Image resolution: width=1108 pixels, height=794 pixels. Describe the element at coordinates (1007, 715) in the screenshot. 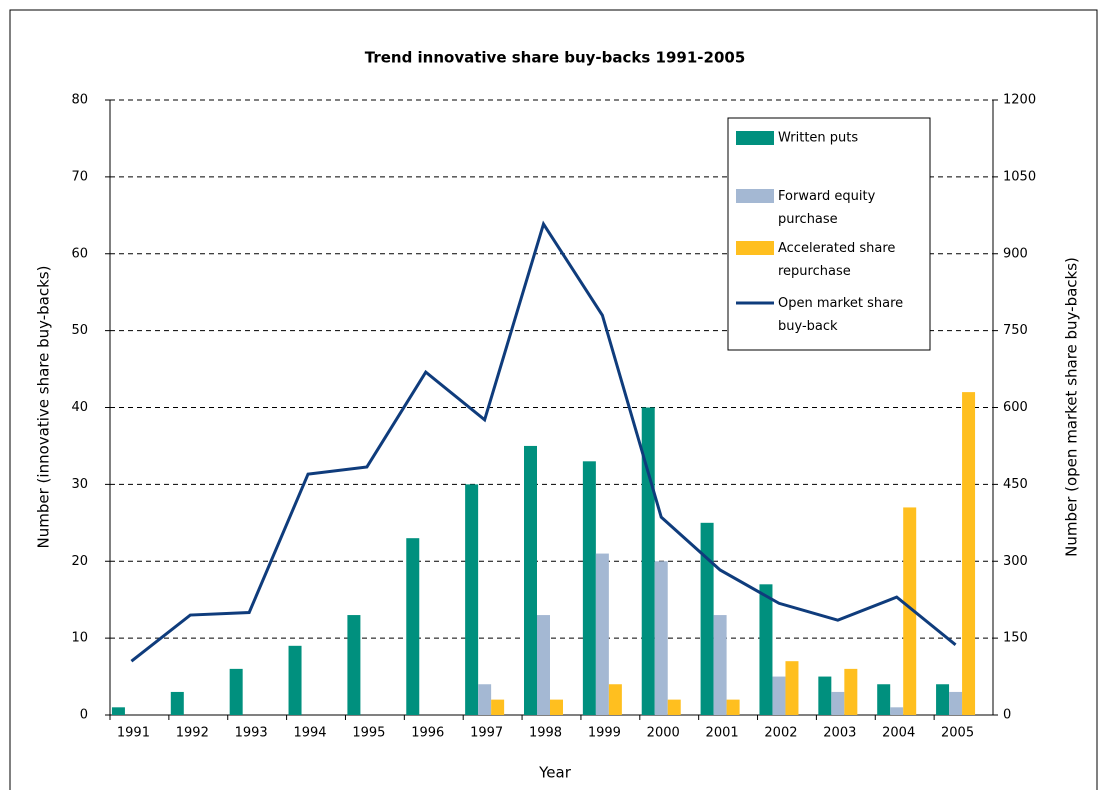

I see `y2-tick-label: 0` at that location.